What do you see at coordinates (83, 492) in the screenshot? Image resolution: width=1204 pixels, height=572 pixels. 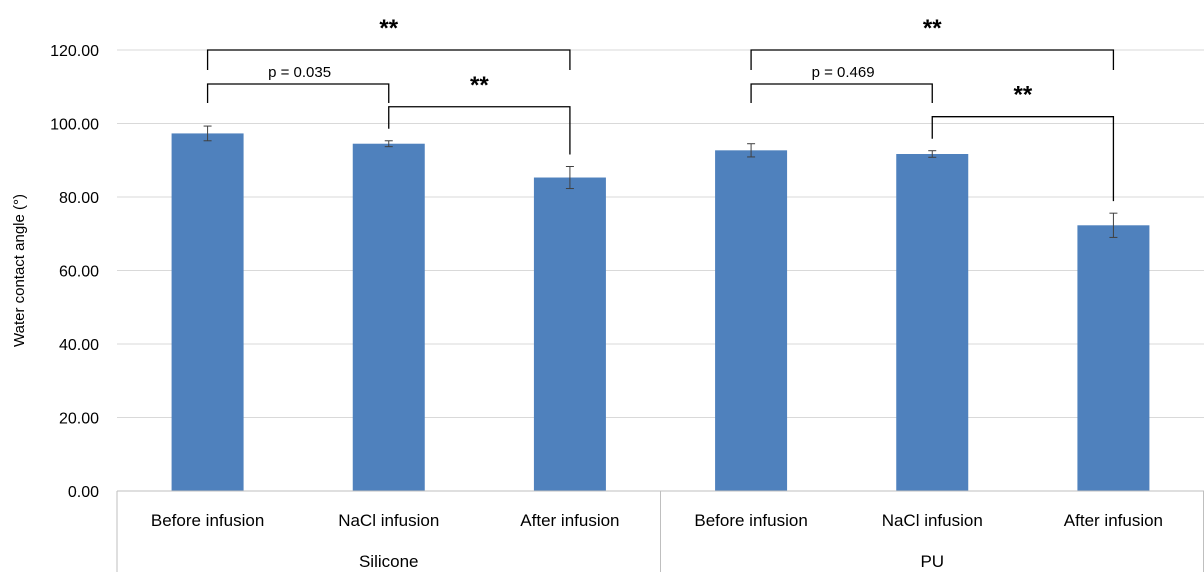 I see `y-tick-label: 0.00` at bounding box center [83, 492].